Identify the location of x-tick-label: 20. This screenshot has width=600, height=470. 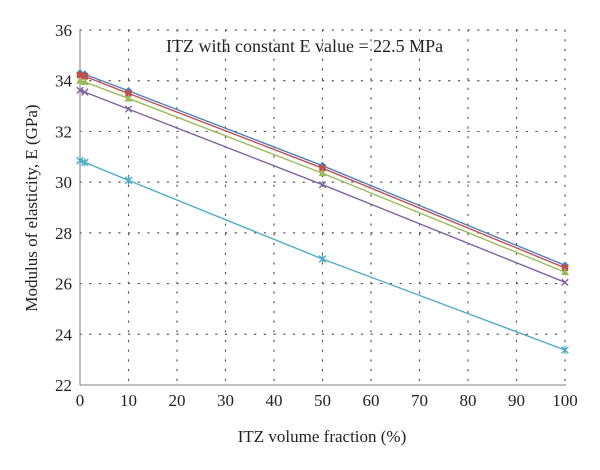
(177, 400).